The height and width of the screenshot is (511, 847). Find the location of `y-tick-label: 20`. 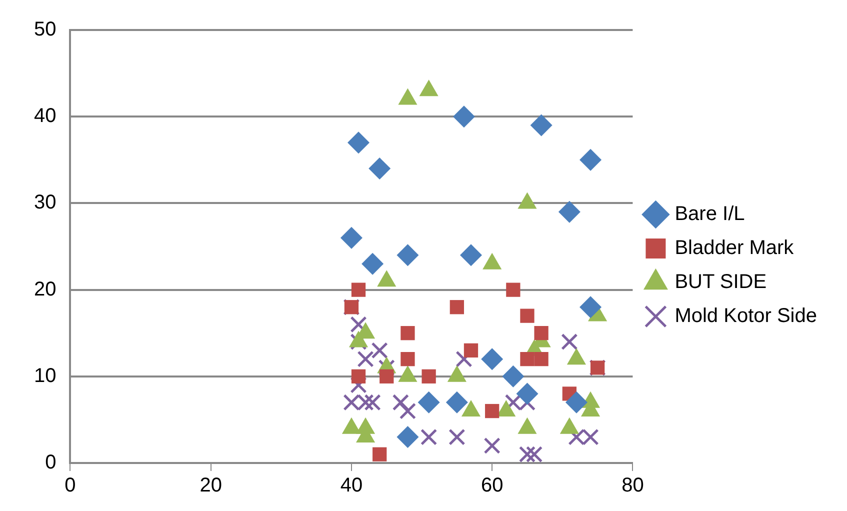

y-tick-label: 20 is located at coordinates (45, 289).